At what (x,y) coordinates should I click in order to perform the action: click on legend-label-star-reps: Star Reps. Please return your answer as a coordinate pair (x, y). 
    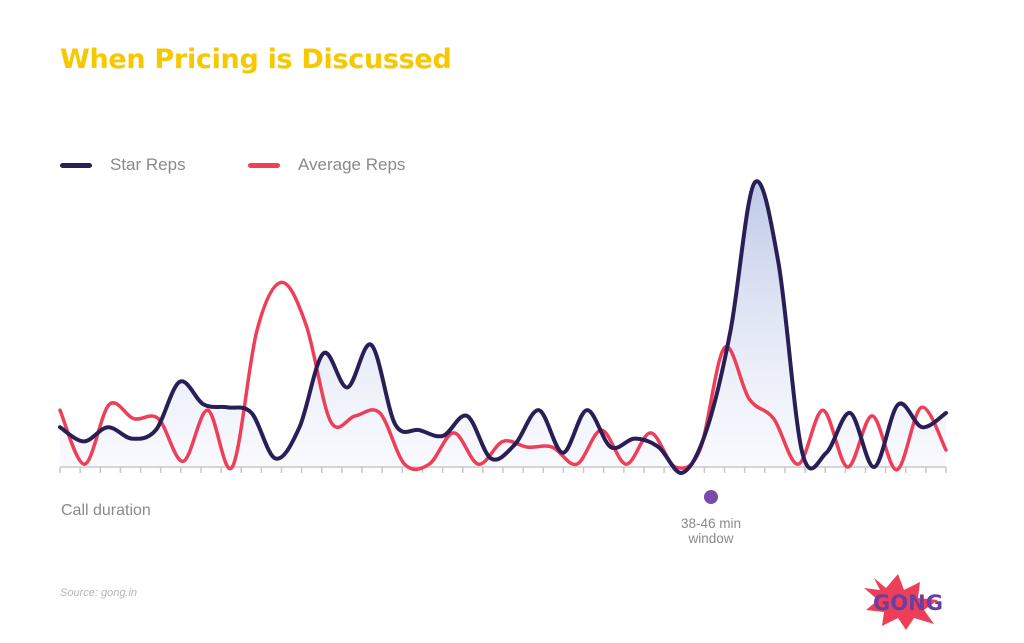
    Looking at the image, I should click on (148, 164).